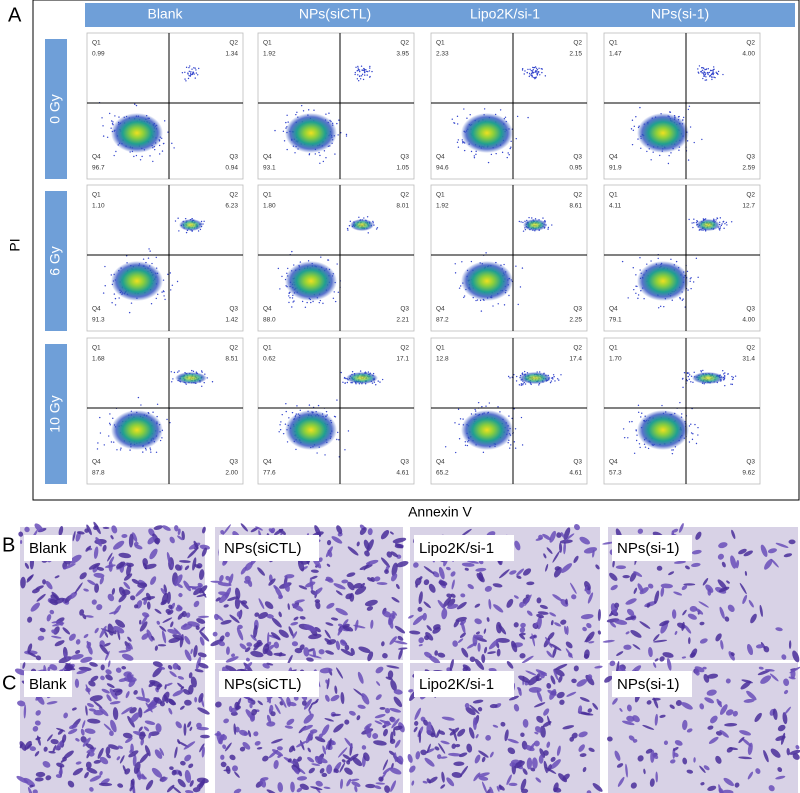 The height and width of the screenshot is (793, 800). I want to click on quadrant-value: 1.34, so click(231, 54).